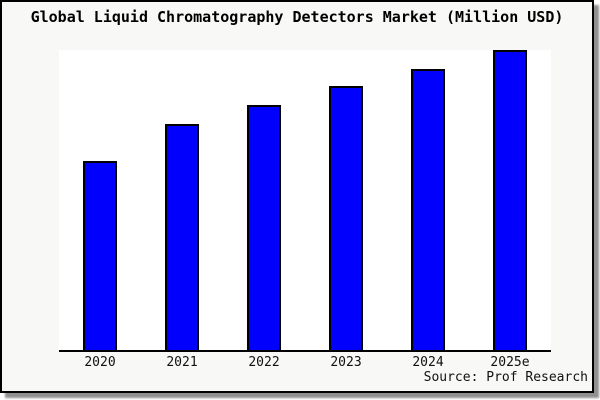 Image resolution: width=600 pixels, height=400 pixels. I want to click on bar-band-2022, so click(264, 200).